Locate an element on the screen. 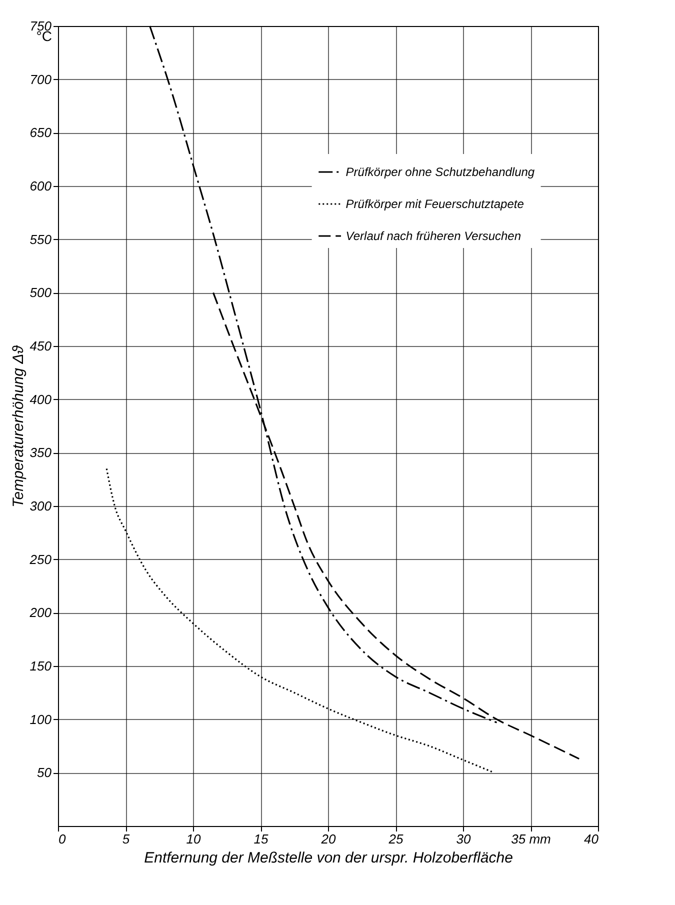 This screenshot has width=675, height=905. x-tick-label: 5 is located at coordinates (126, 839).